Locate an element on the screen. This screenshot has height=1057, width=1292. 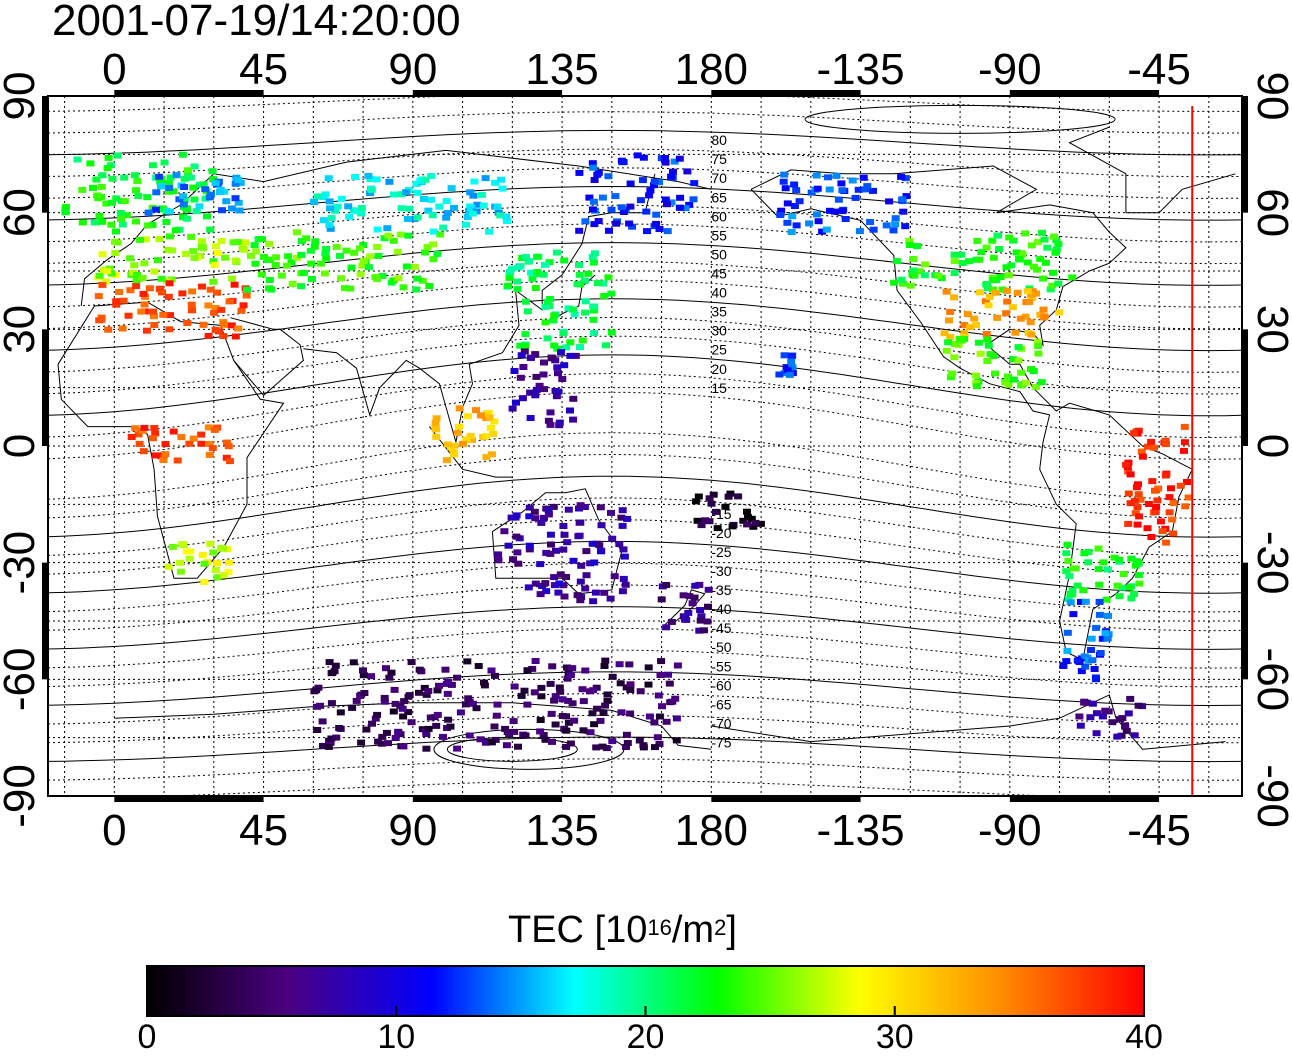
contour-line is located at coordinates (645, 385).